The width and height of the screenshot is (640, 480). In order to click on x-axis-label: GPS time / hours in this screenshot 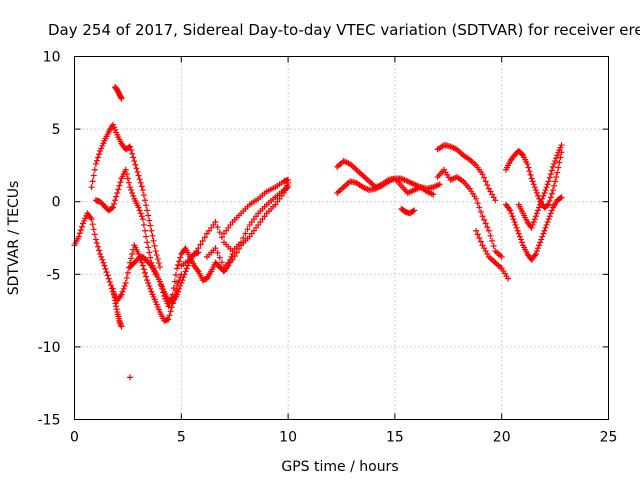, I will do `click(339, 467)`.